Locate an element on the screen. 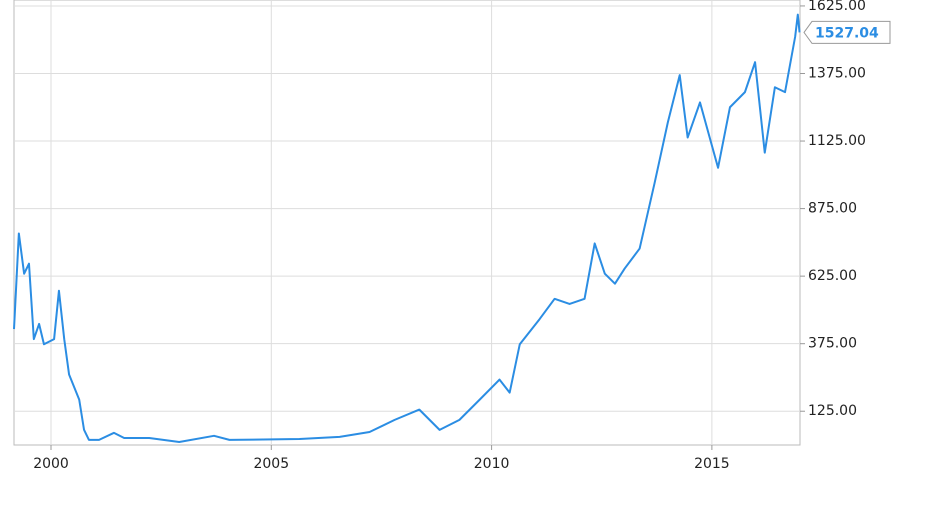 The image size is (931, 506). y-tick-label: 625.00 is located at coordinates (832, 276).